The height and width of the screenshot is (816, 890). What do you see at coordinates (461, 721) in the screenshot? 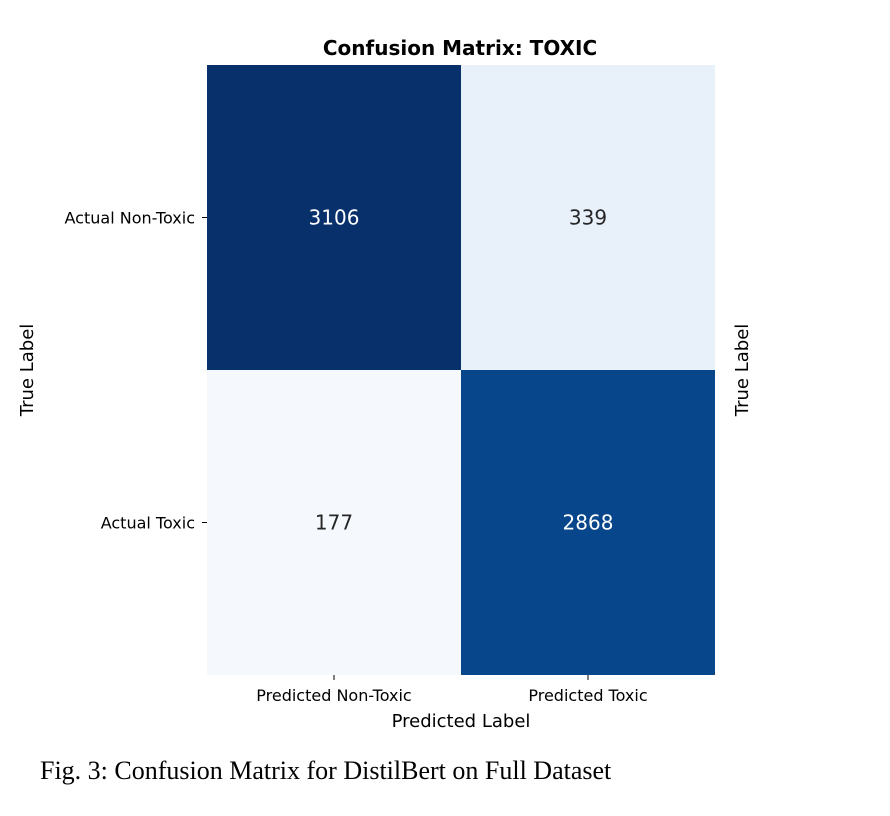
I see `x-axis-label: Predicted Label` at bounding box center [461, 721].